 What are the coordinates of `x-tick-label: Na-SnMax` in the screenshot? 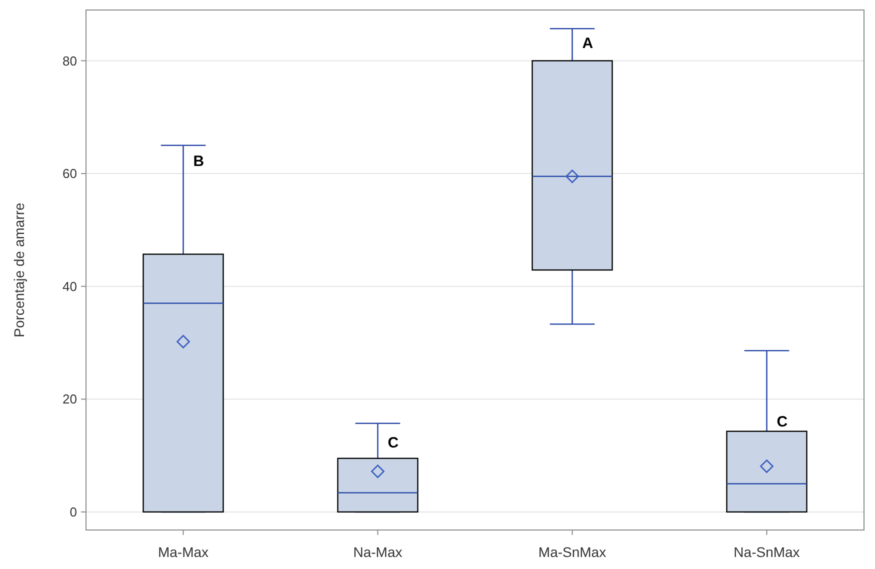 It's located at (767, 552).